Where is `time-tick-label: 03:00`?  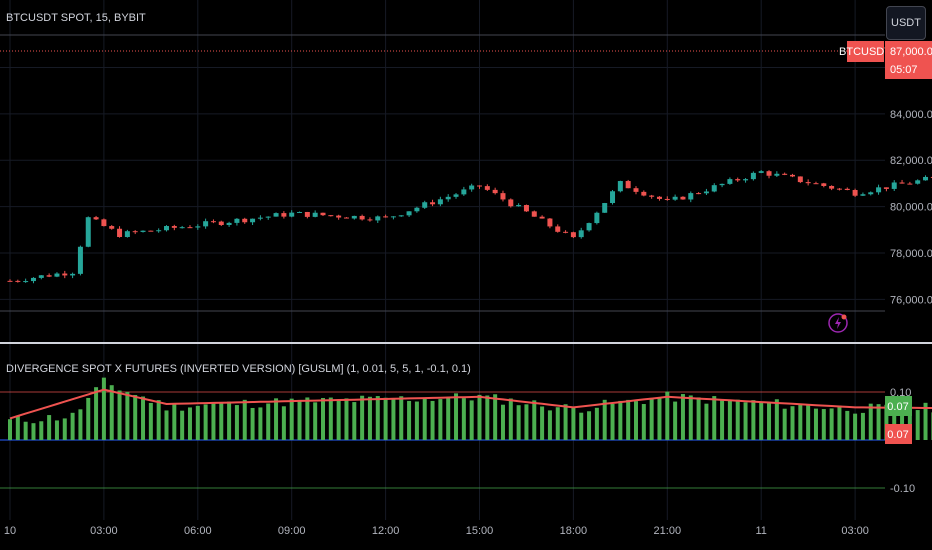 time-tick-label: 03:00 is located at coordinates (855, 531).